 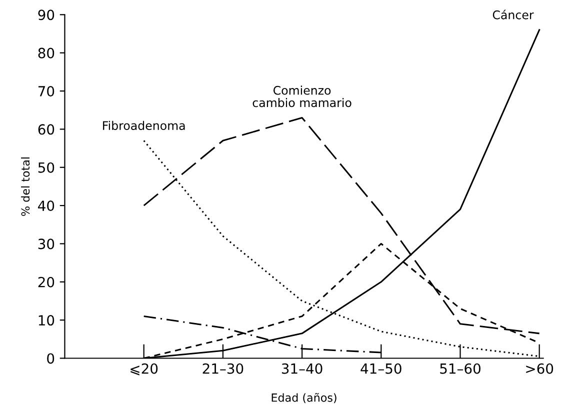 What do you see at coordinates (46, 53) in the screenshot?
I see `y-tick-label: 80` at bounding box center [46, 53].